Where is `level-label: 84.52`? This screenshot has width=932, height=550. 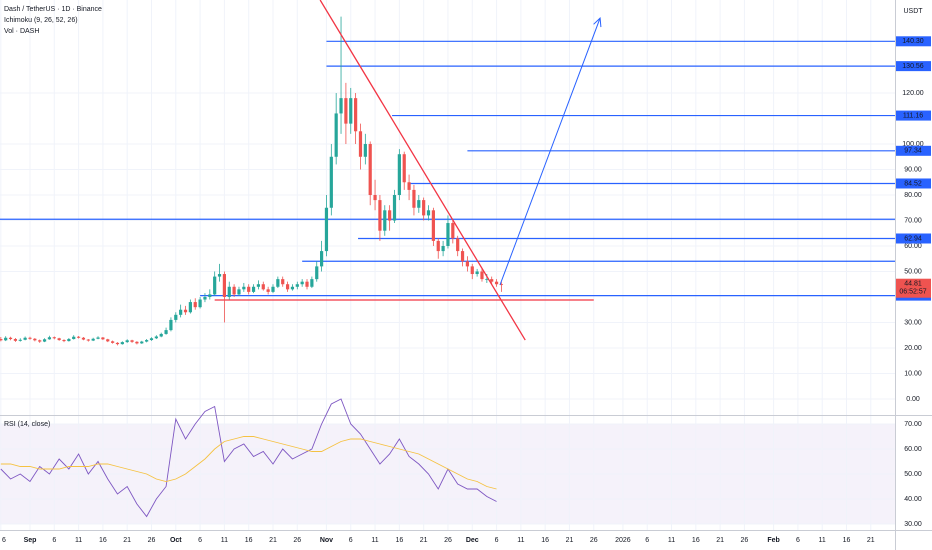
level-label: 84.52 is located at coordinates (913, 183).